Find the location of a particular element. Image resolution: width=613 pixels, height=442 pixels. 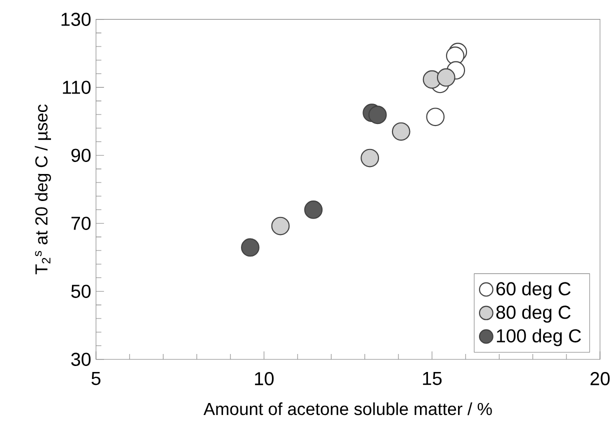

y-tick-label: 110 is located at coordinates (76, 87).